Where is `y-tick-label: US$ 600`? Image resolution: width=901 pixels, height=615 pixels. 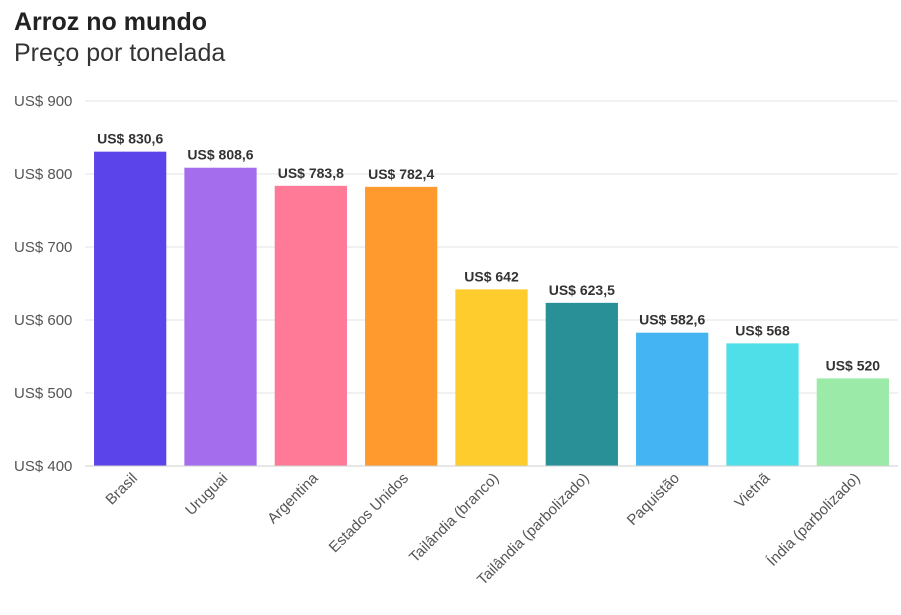 y-tick-label: US$ 600 is located at coordinates (43, 320).